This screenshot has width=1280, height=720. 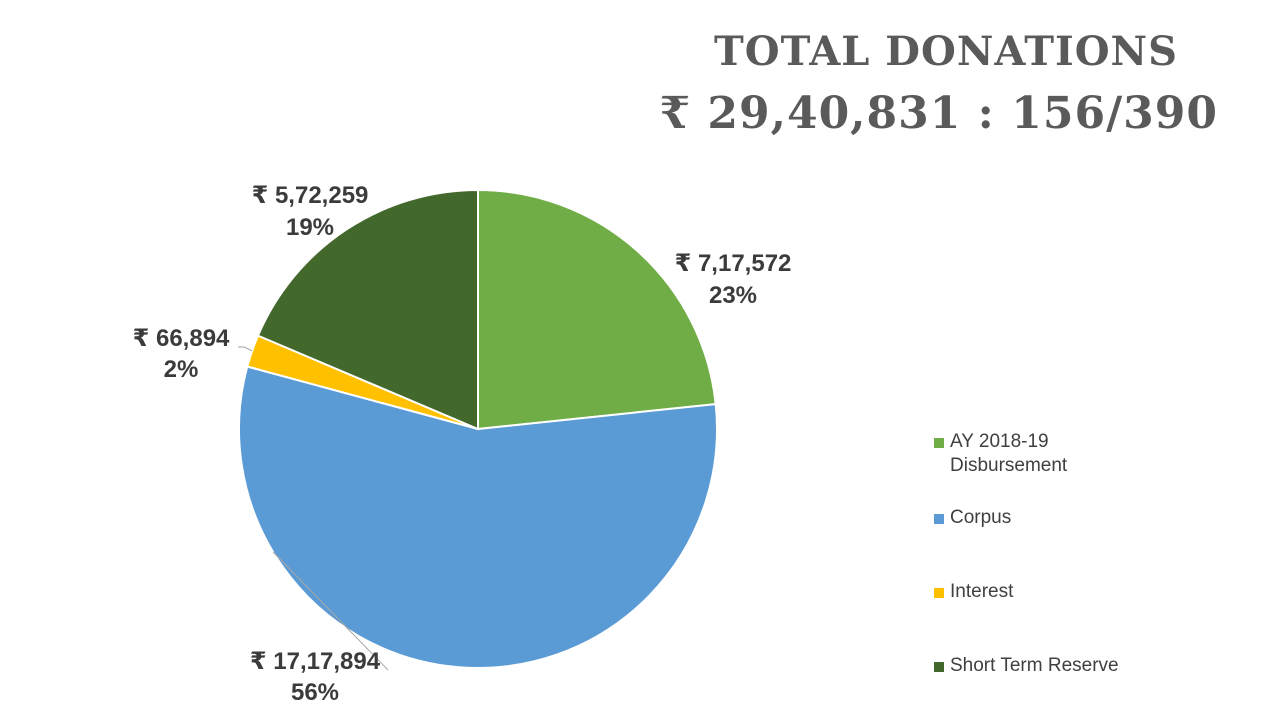 What do you see at coordinates (733, 263) in the screenshot?
I see `value-label-disbursement: ₹ 7,17,572` at bounding box center [733, 263].